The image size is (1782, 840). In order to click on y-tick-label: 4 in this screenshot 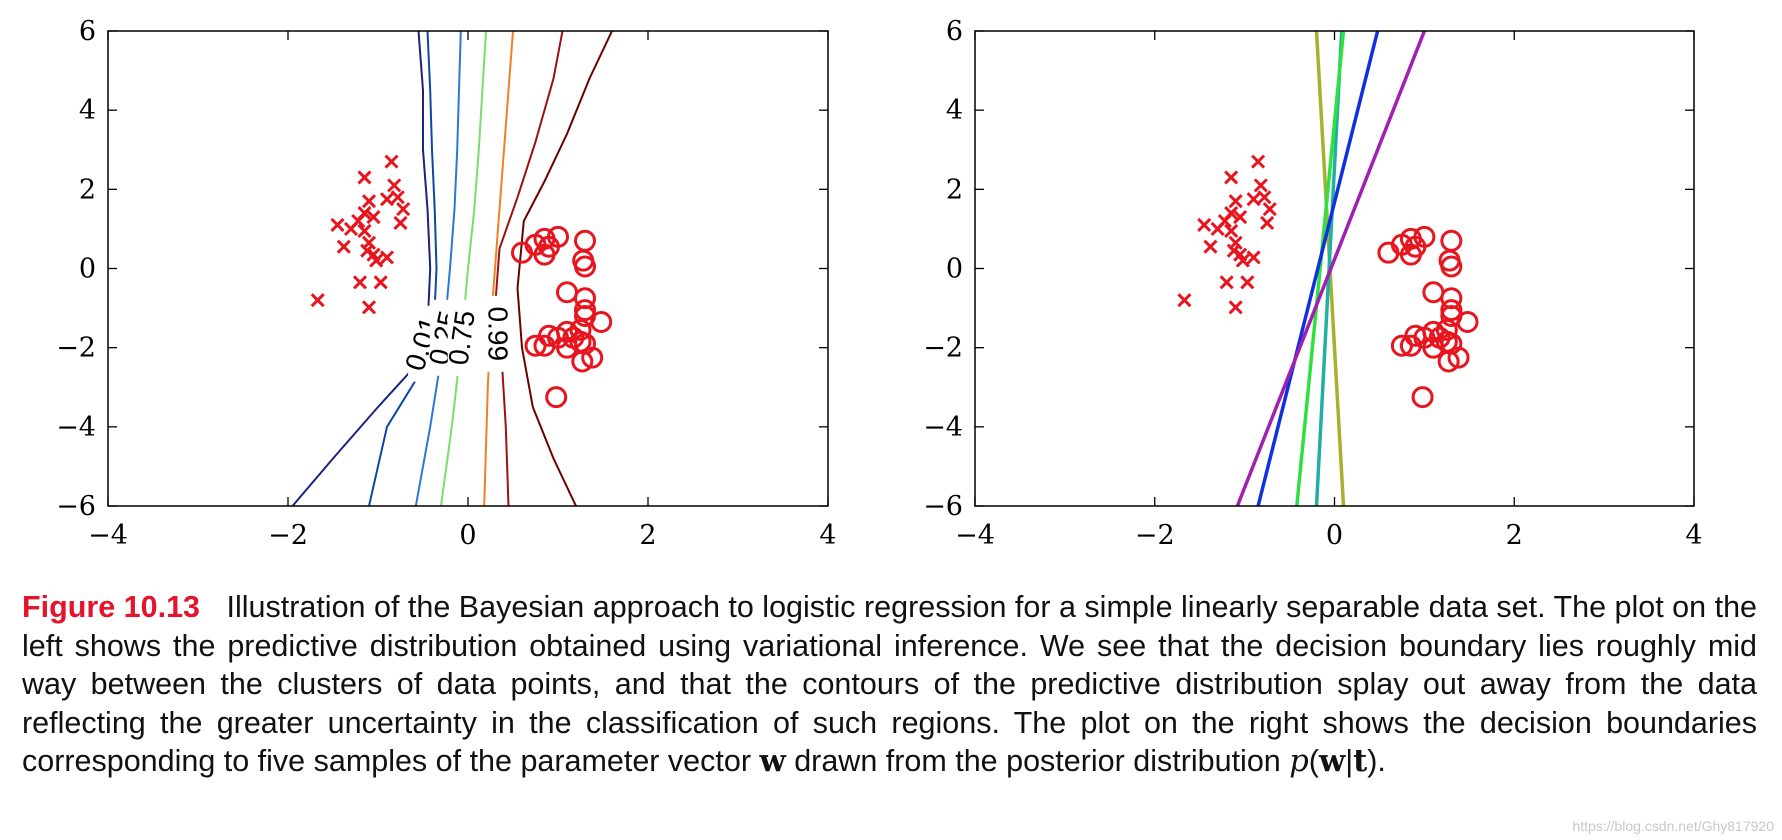, I will do `click(954, 110)`.